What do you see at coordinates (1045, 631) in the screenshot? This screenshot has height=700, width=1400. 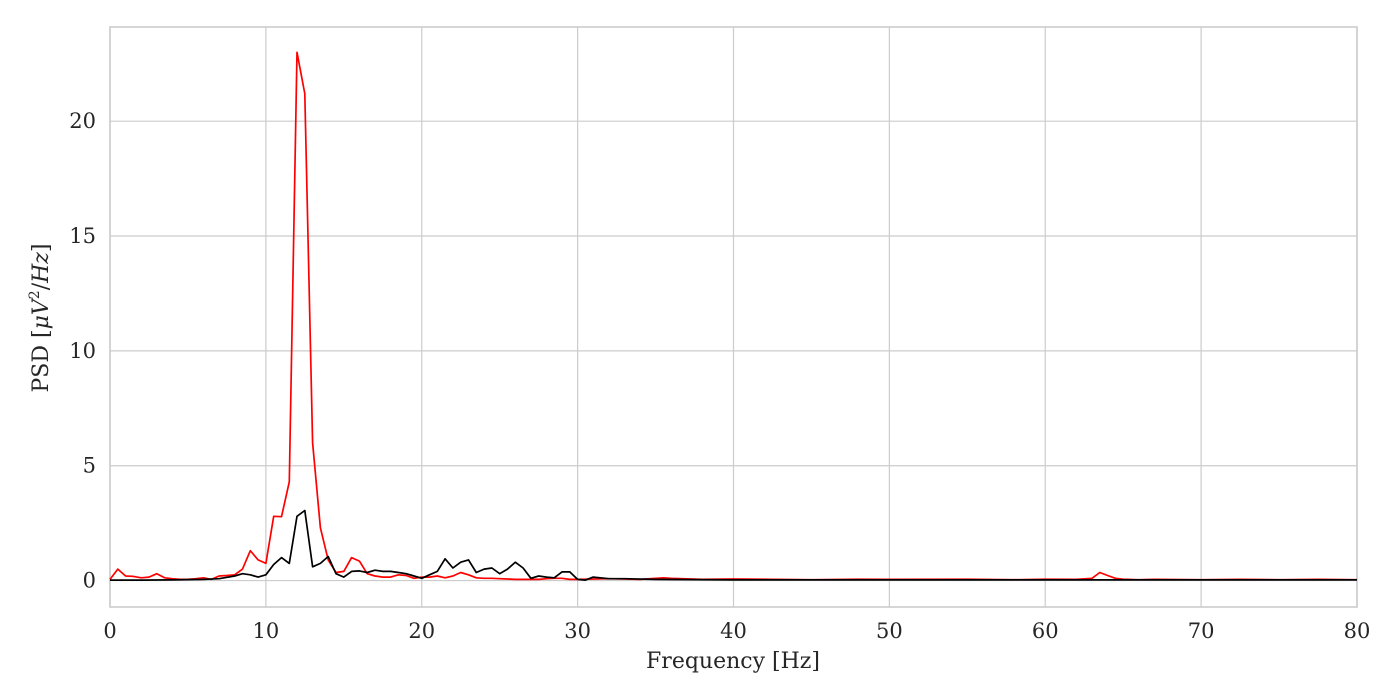 I see `x-tick-label: 60` at bounding box center [1045, 631].